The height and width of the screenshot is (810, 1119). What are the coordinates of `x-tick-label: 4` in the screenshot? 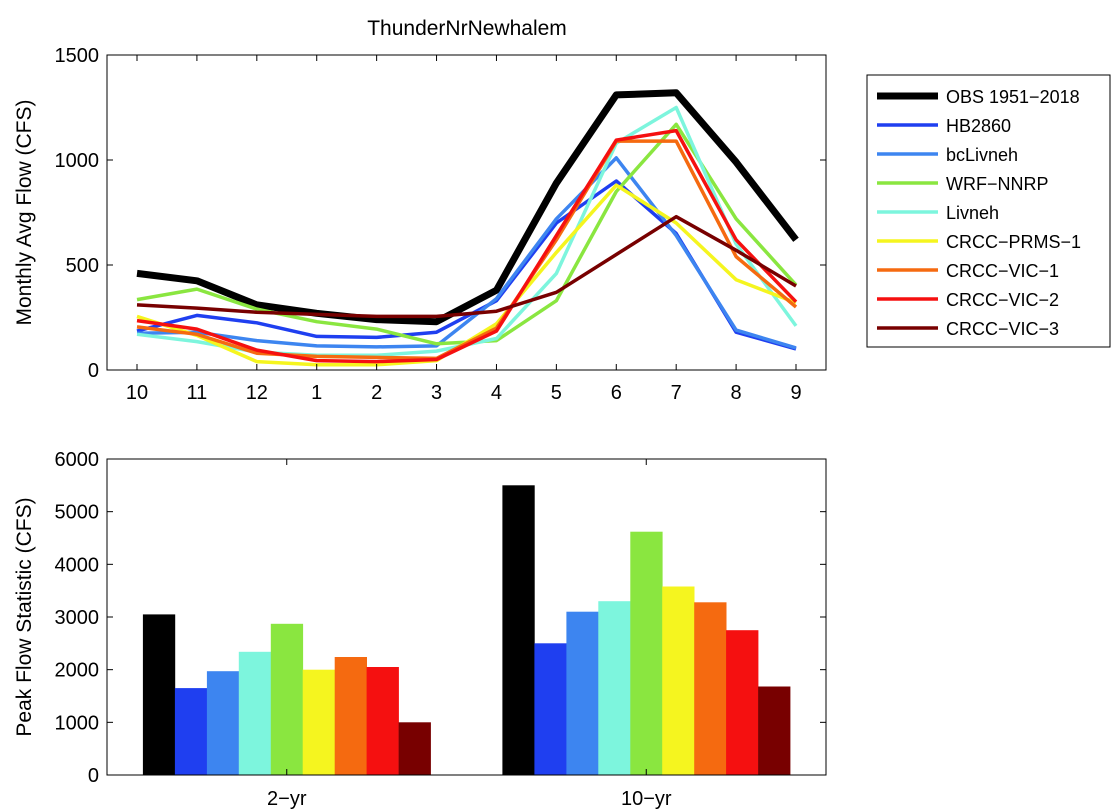 It's located at (496, 393).